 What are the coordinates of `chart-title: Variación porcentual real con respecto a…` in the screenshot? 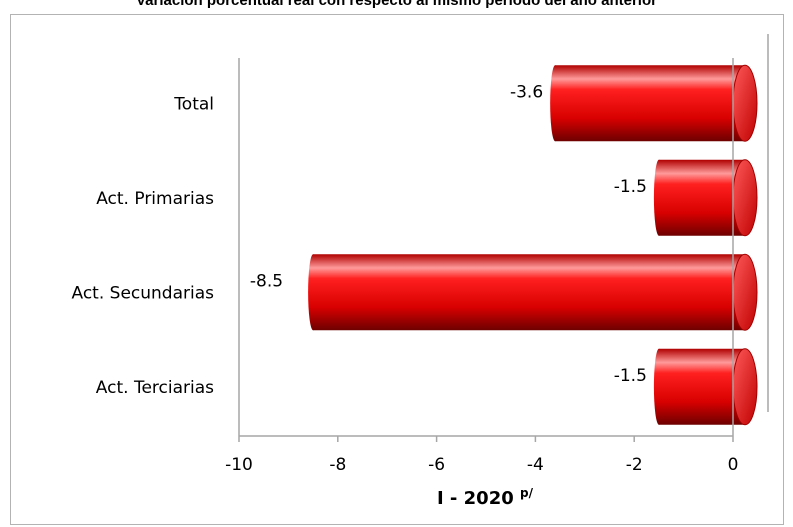 It's located at (396, 4).